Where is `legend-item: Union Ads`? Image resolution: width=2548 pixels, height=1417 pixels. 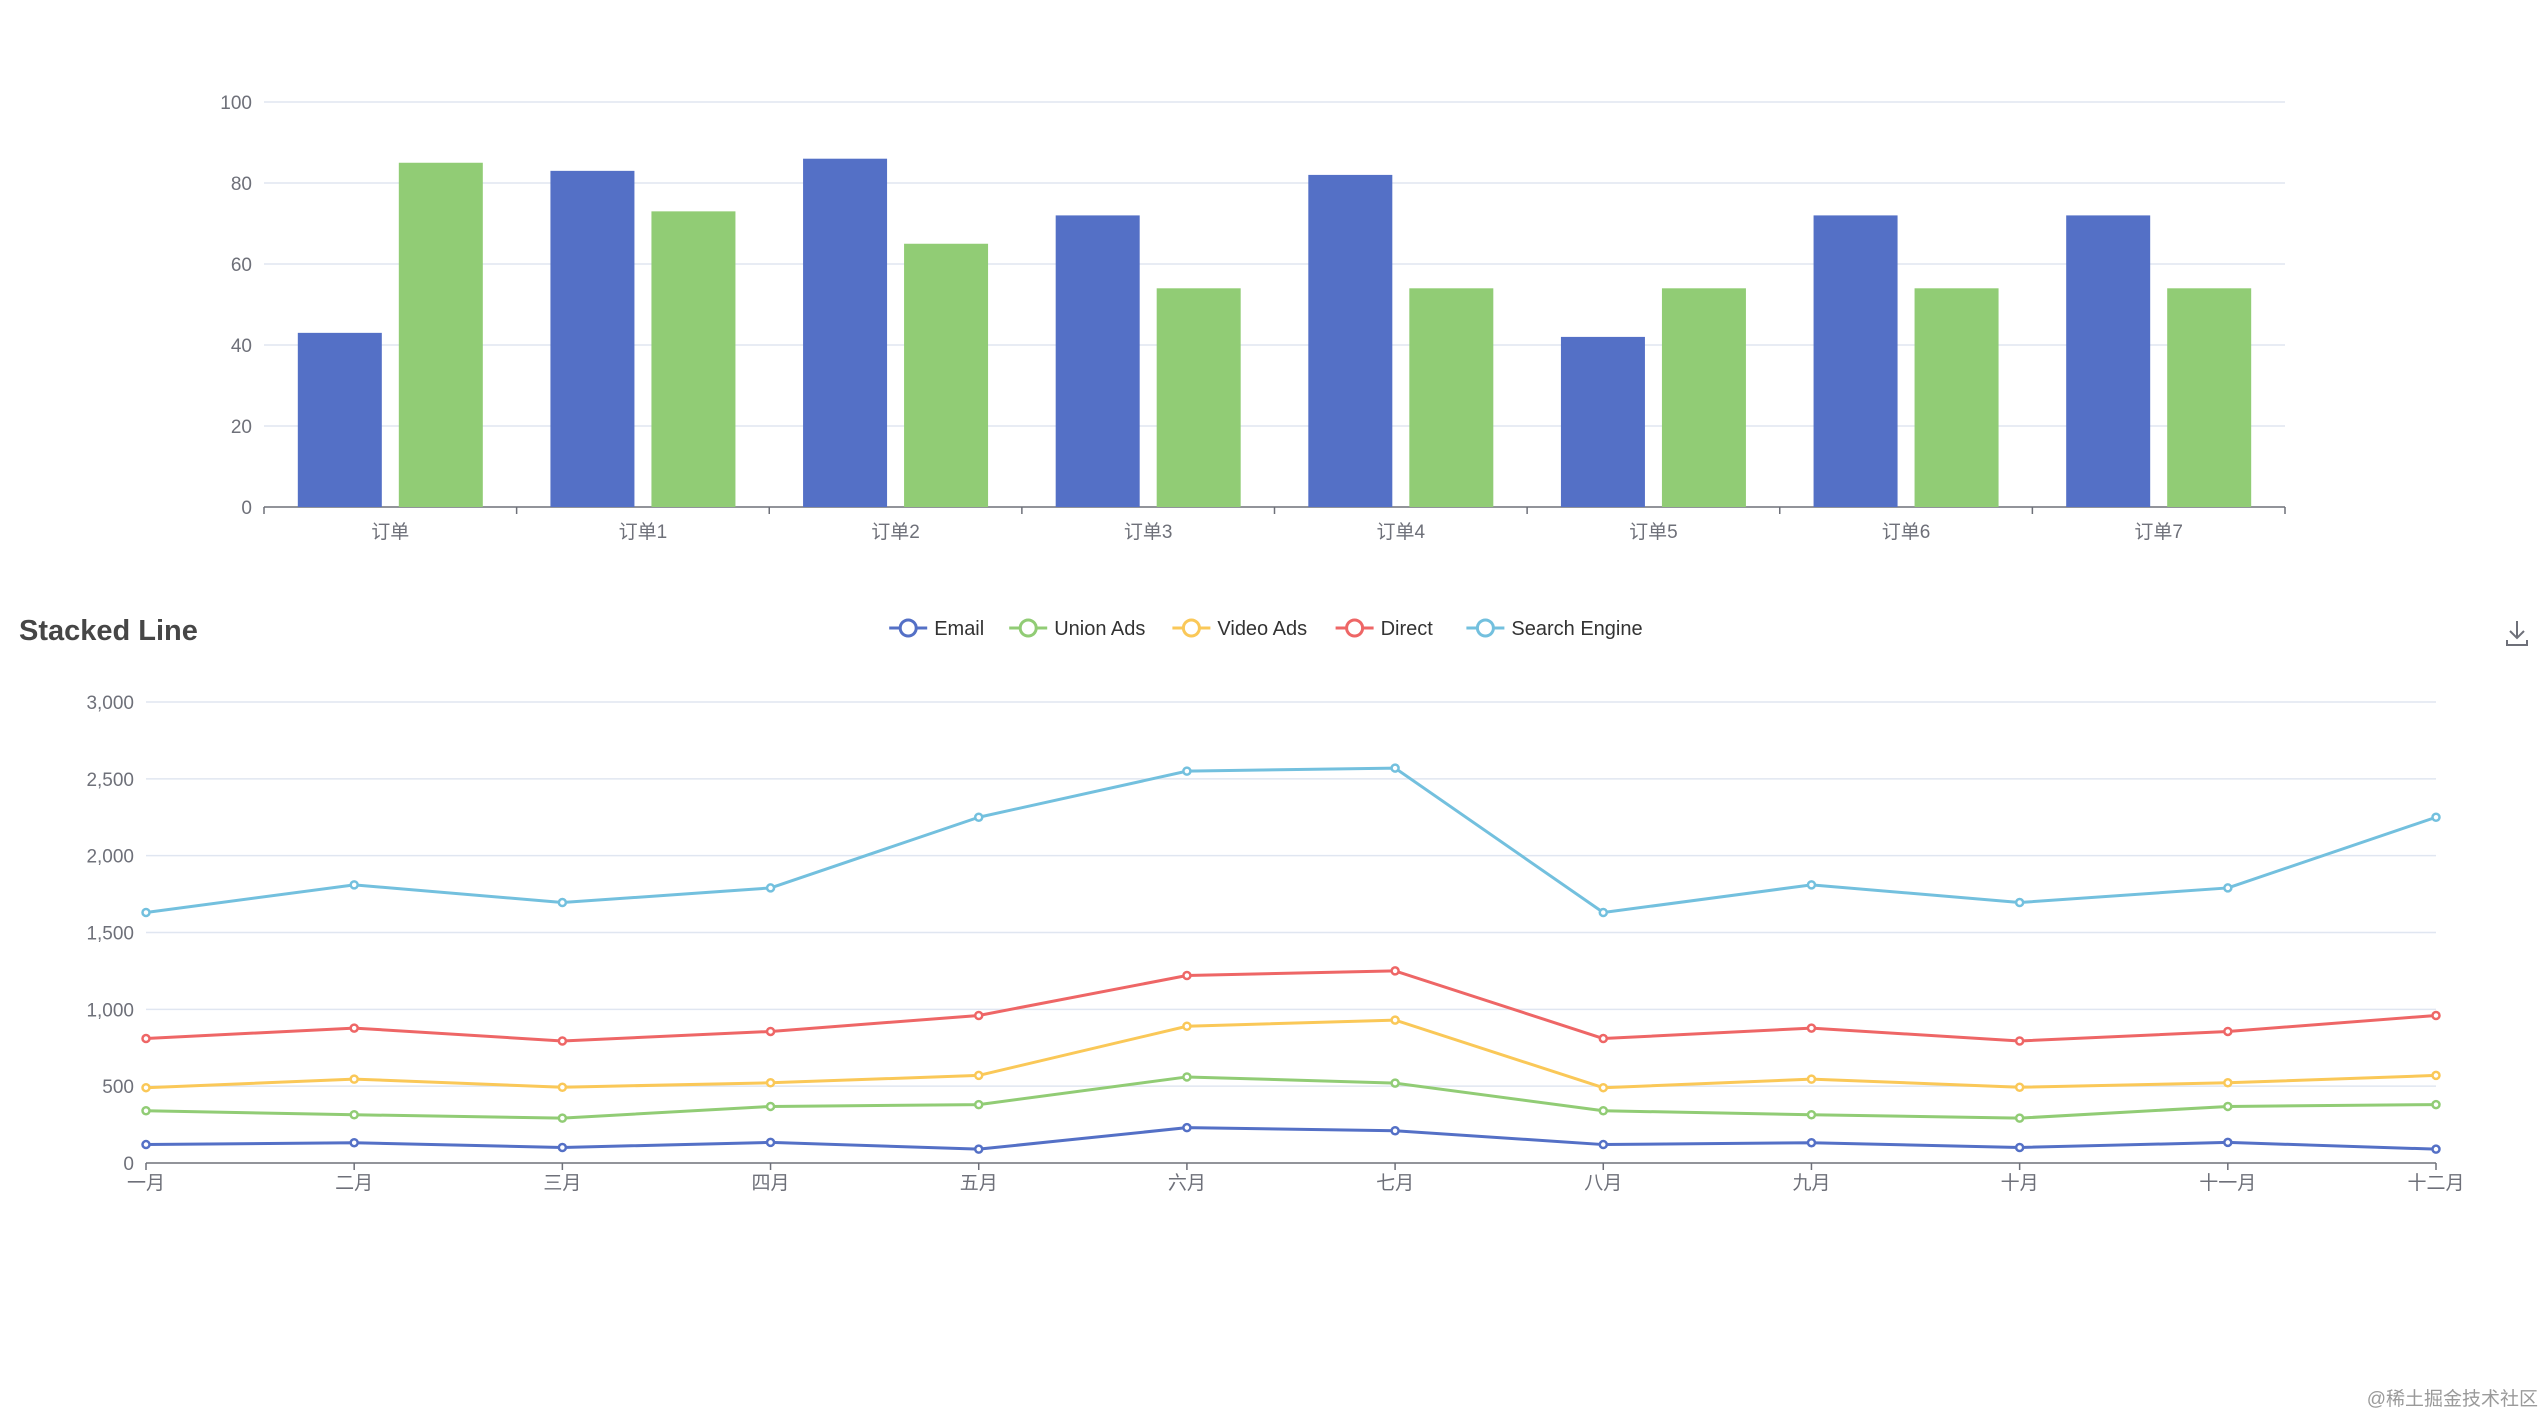
legend-item: Union Ads is located at coordinates (1077, 629).